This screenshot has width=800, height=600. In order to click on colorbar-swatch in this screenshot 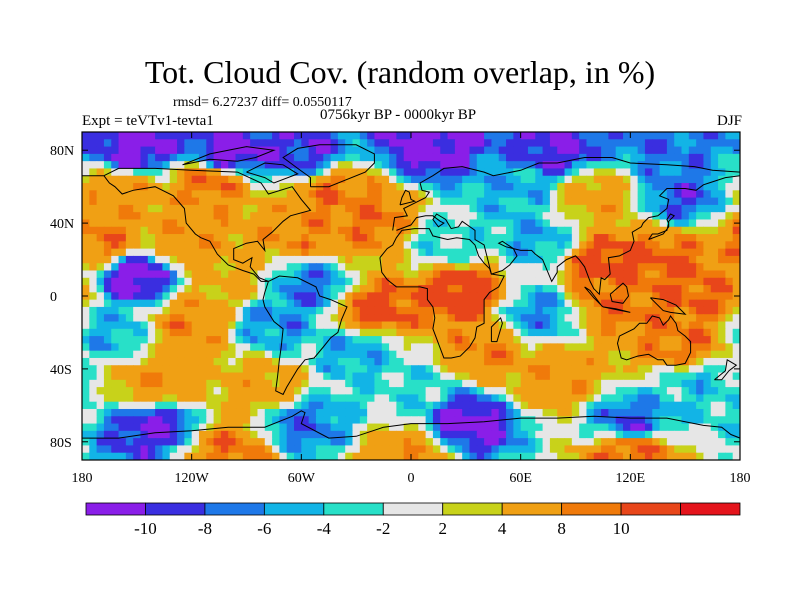, I will do `click(294, 509)`.